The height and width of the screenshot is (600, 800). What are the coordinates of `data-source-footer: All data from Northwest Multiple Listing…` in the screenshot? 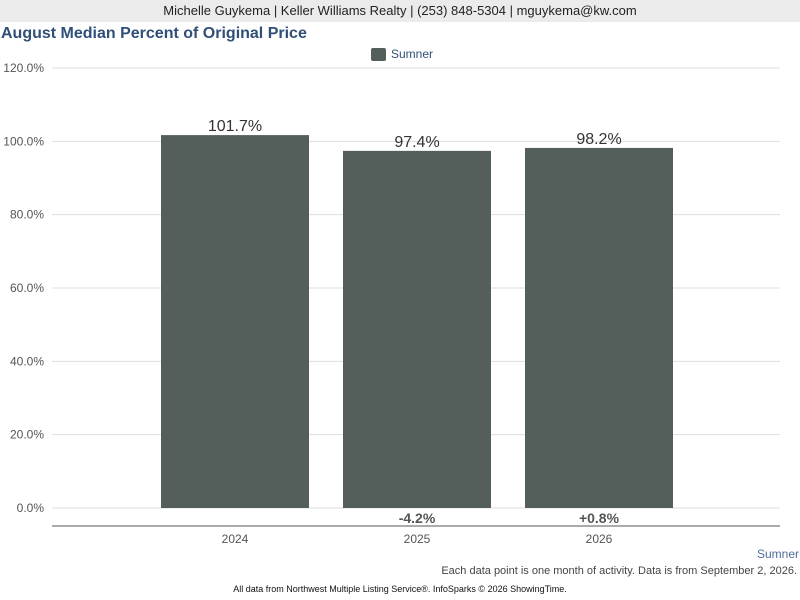 It's located at (400, 589).